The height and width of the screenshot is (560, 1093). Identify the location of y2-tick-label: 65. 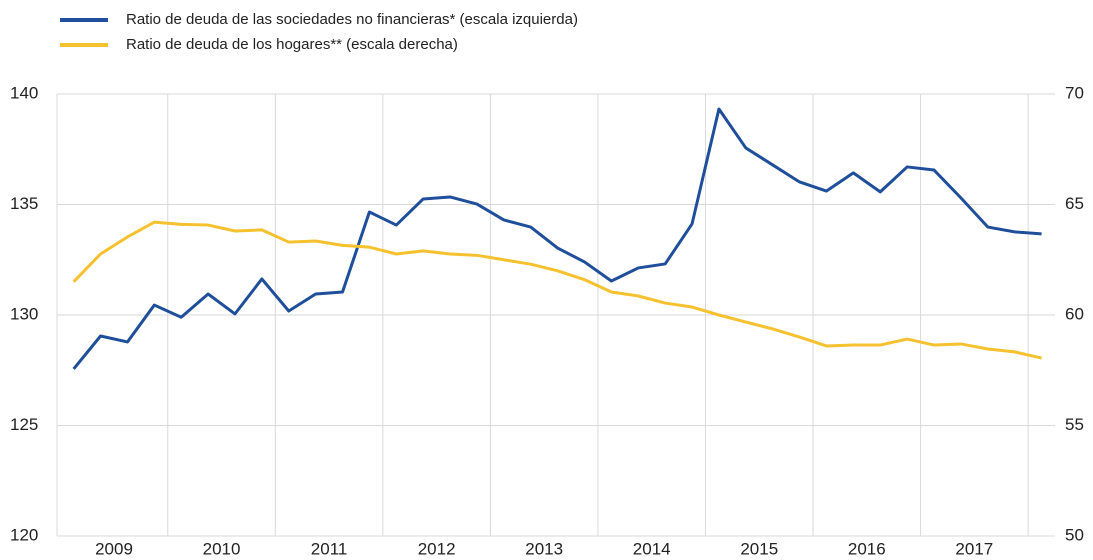
(1074, 203).